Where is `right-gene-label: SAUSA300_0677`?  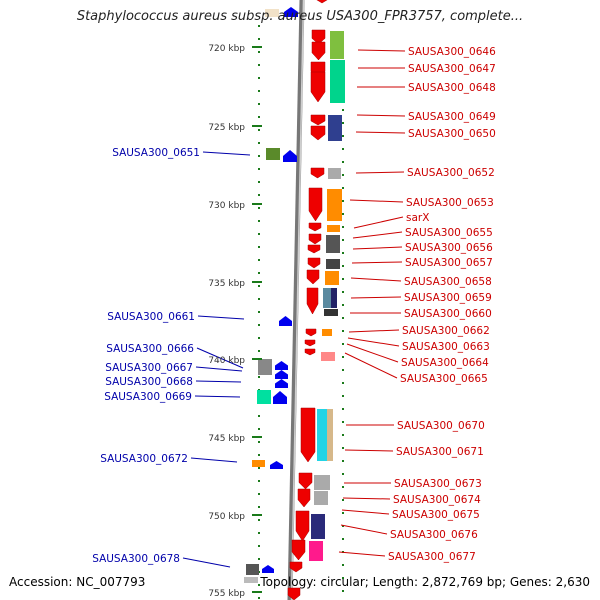
right-gene-label: SAUSA300_0677 is located at coordinates (432, 557).